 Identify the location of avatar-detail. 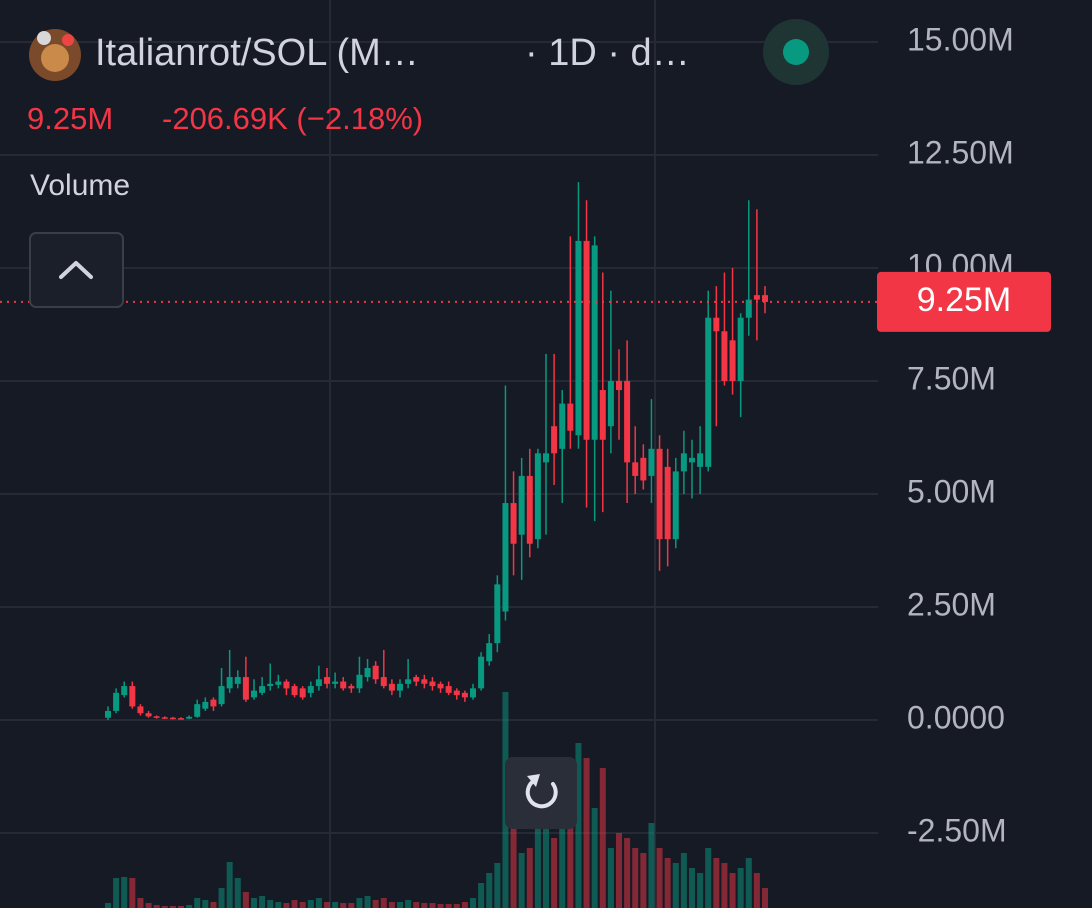
(44, 38).